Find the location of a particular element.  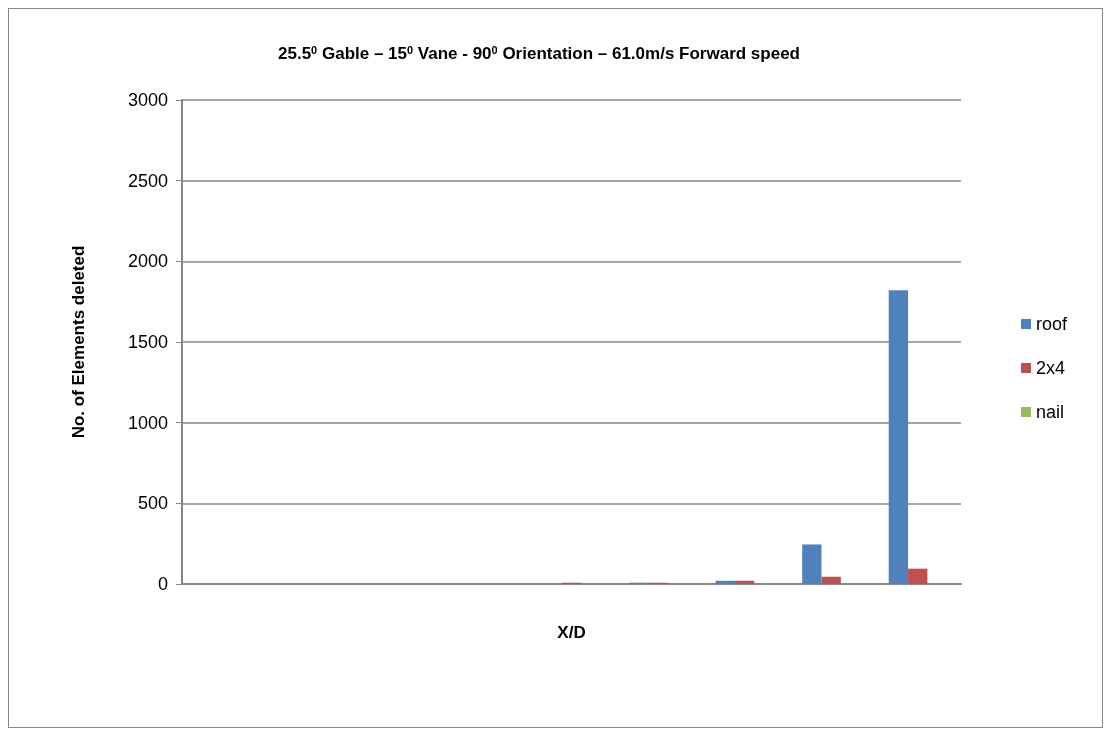

y-tick-label: 0 is located at coordinates (162, 584).